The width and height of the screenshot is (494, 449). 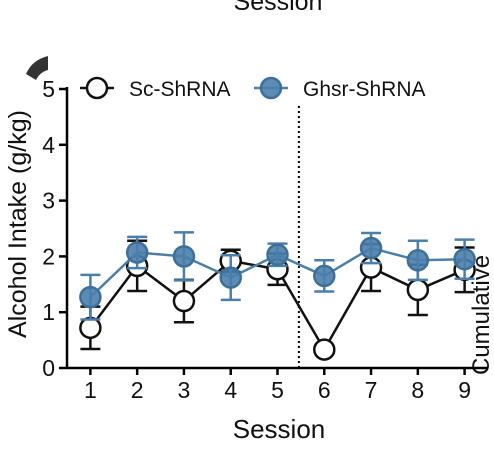 I want to click on y-tick-label-3: 3, so click(x=48, y=201).